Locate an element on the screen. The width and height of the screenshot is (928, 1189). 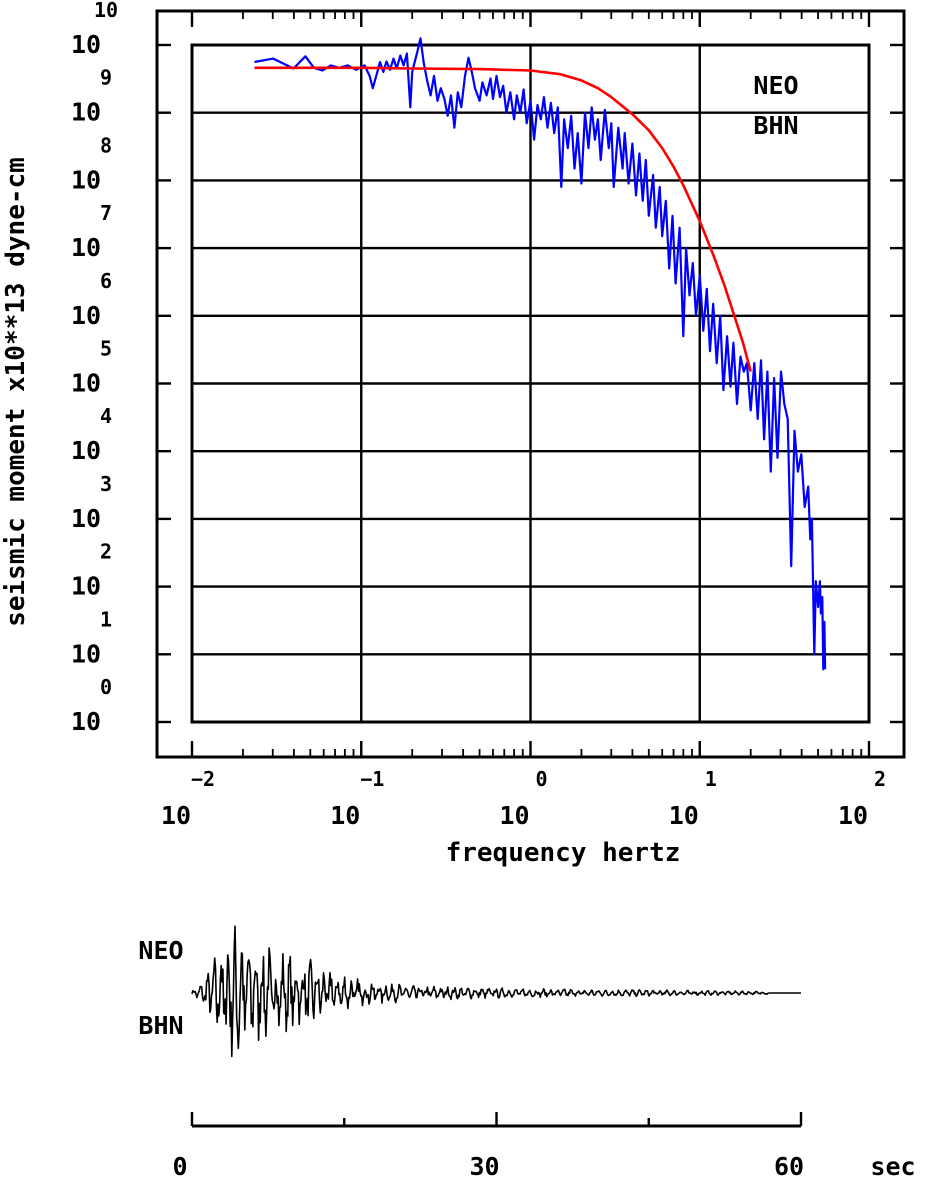
time-tick-label: 60 is located at coordinates (789, 1166).